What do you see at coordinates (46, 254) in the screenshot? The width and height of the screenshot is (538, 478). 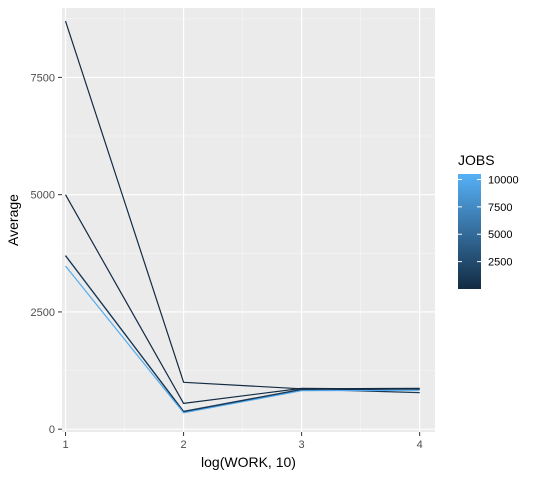 I see `y-axis: 0 2500 5000 7500` at bounding box center [46, 254].